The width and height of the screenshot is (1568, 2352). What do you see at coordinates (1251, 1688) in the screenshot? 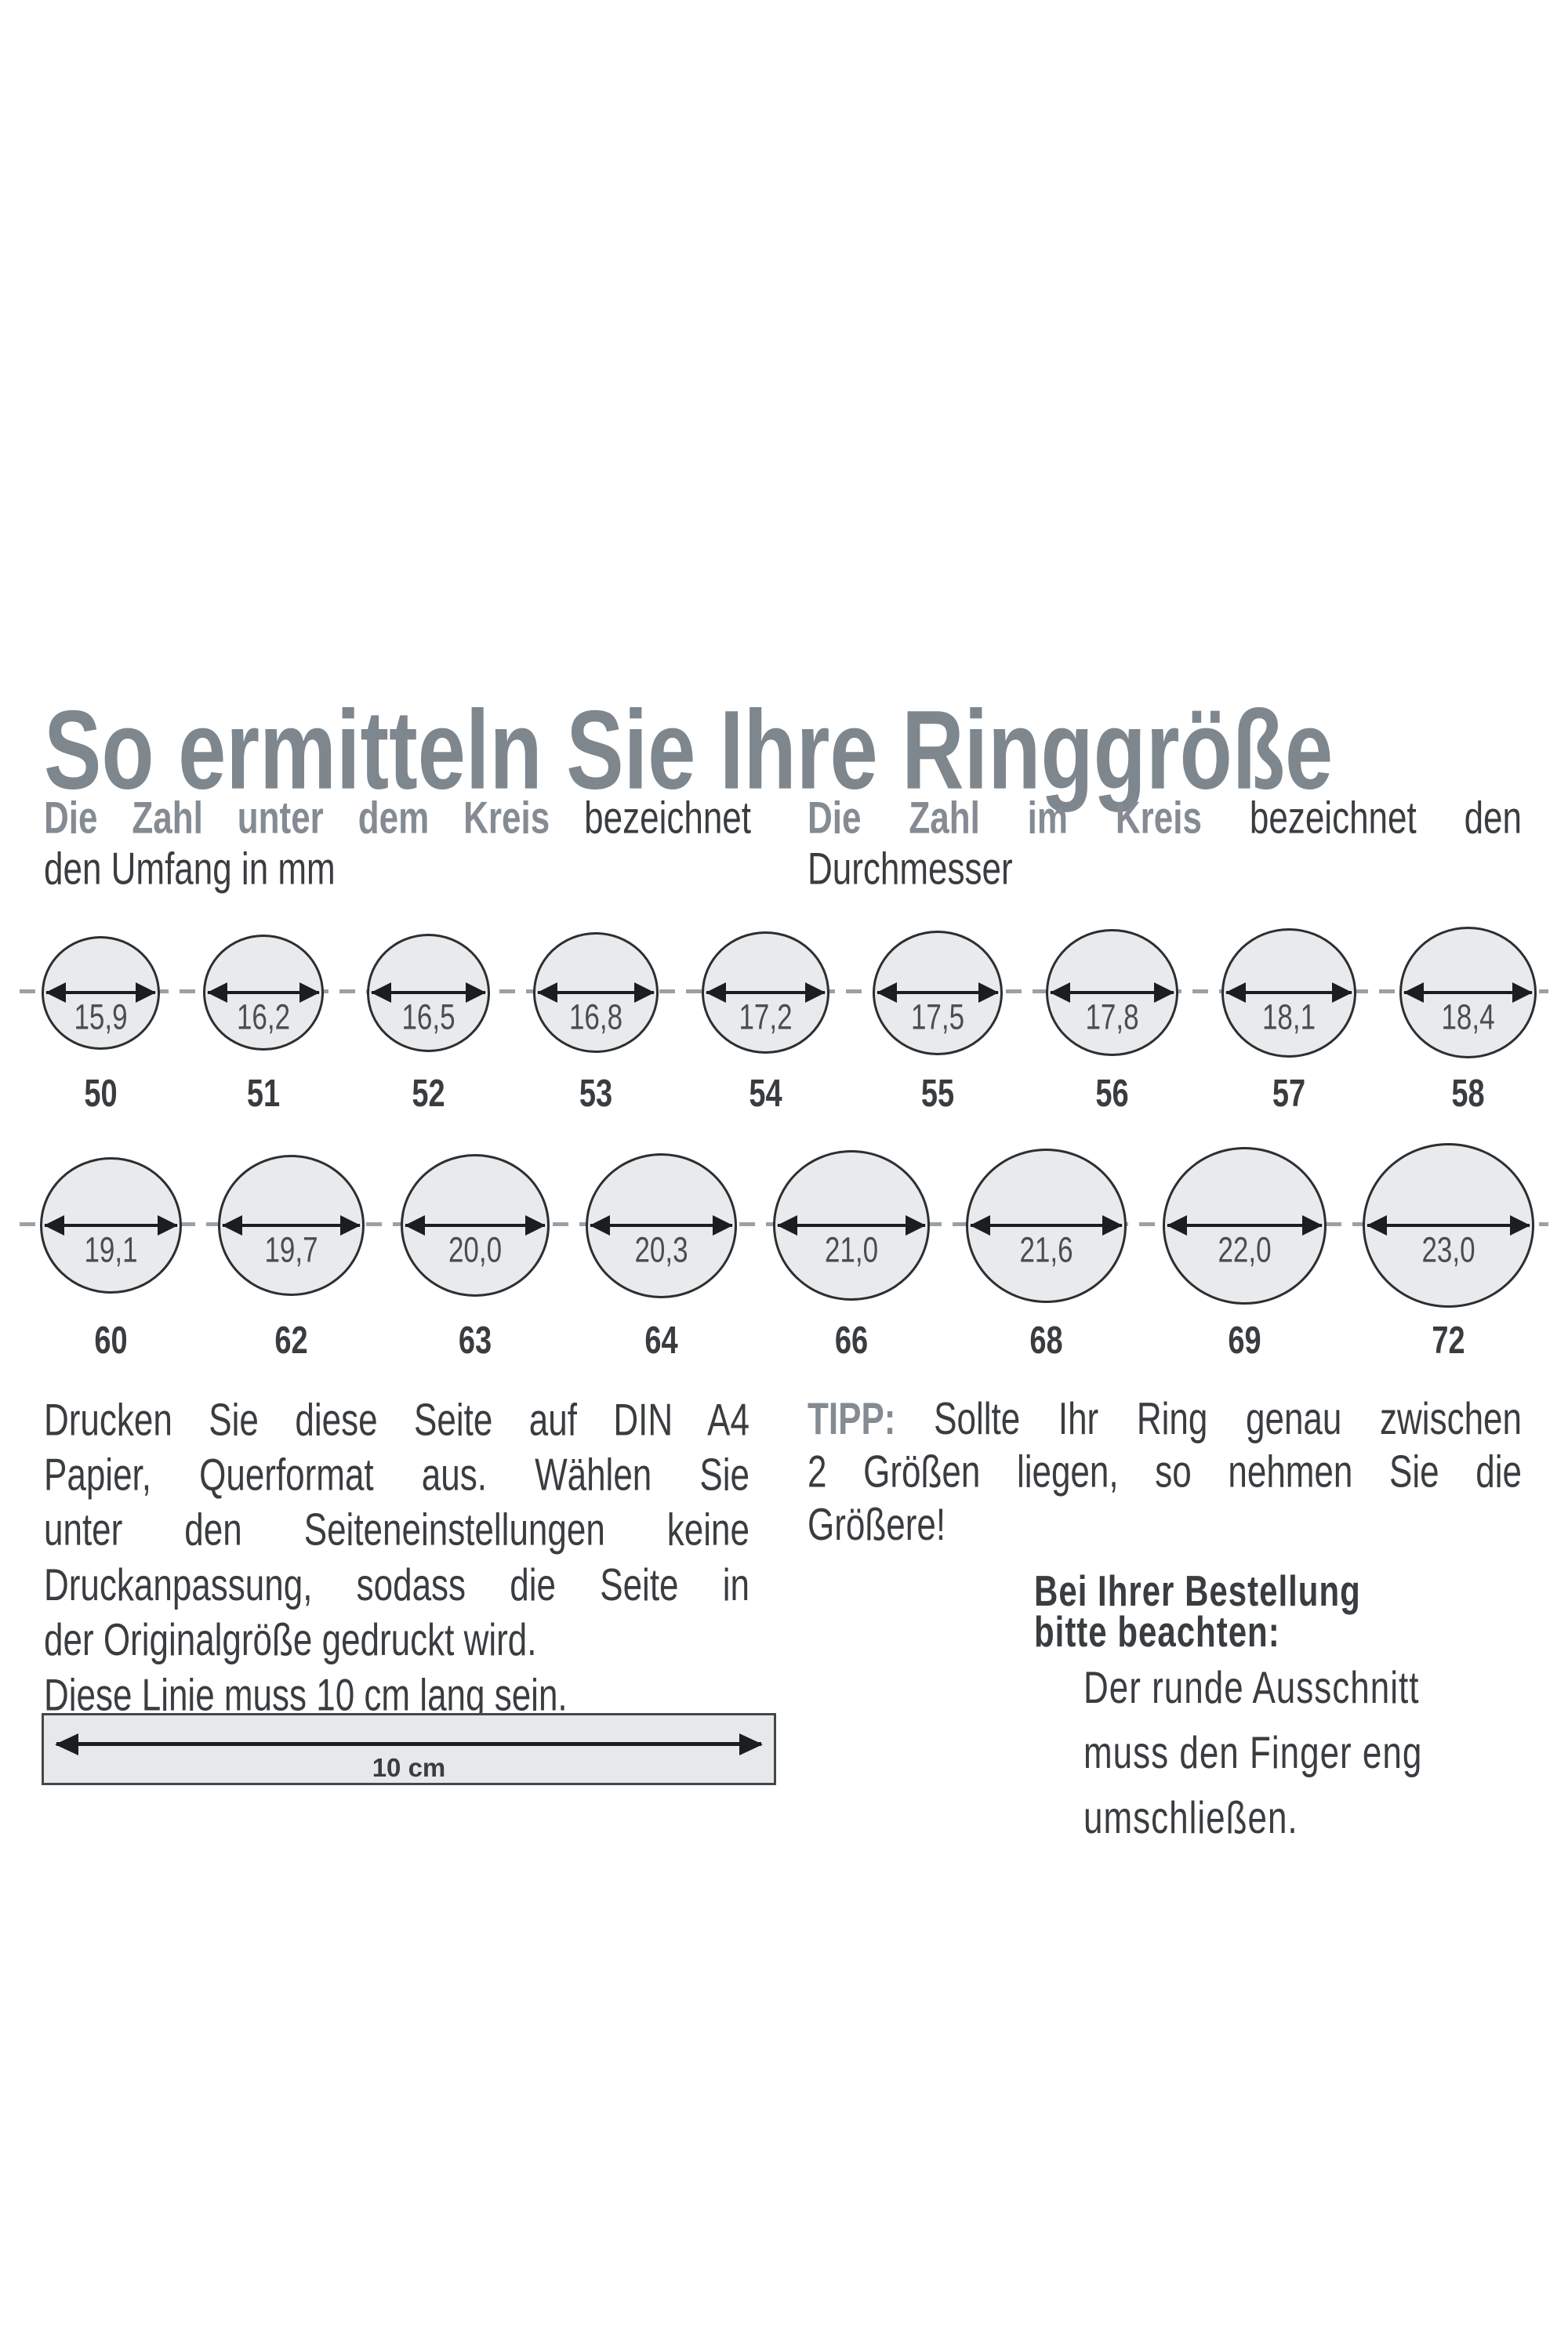
I see `body-line: Der runde Ausschnitt` at bounding box center [1251, 1688].